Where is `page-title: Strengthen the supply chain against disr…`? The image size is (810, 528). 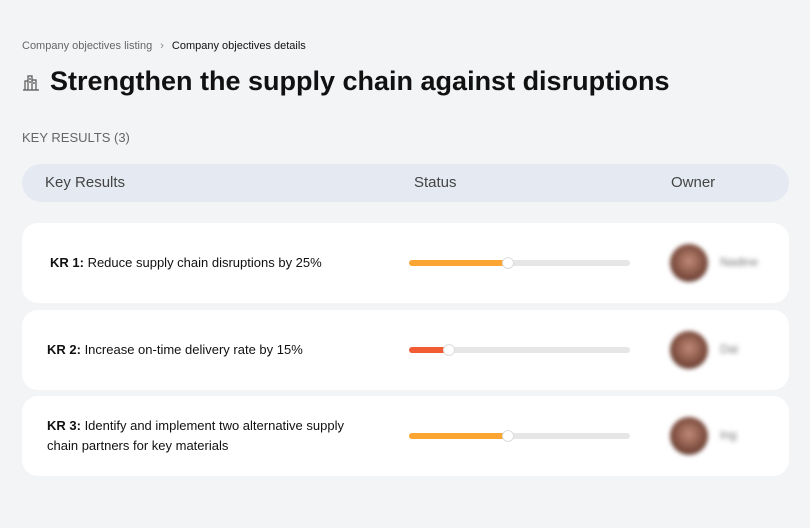
page-title: Strengthen the supply chain against disr… is located at coordinates (360, 81).